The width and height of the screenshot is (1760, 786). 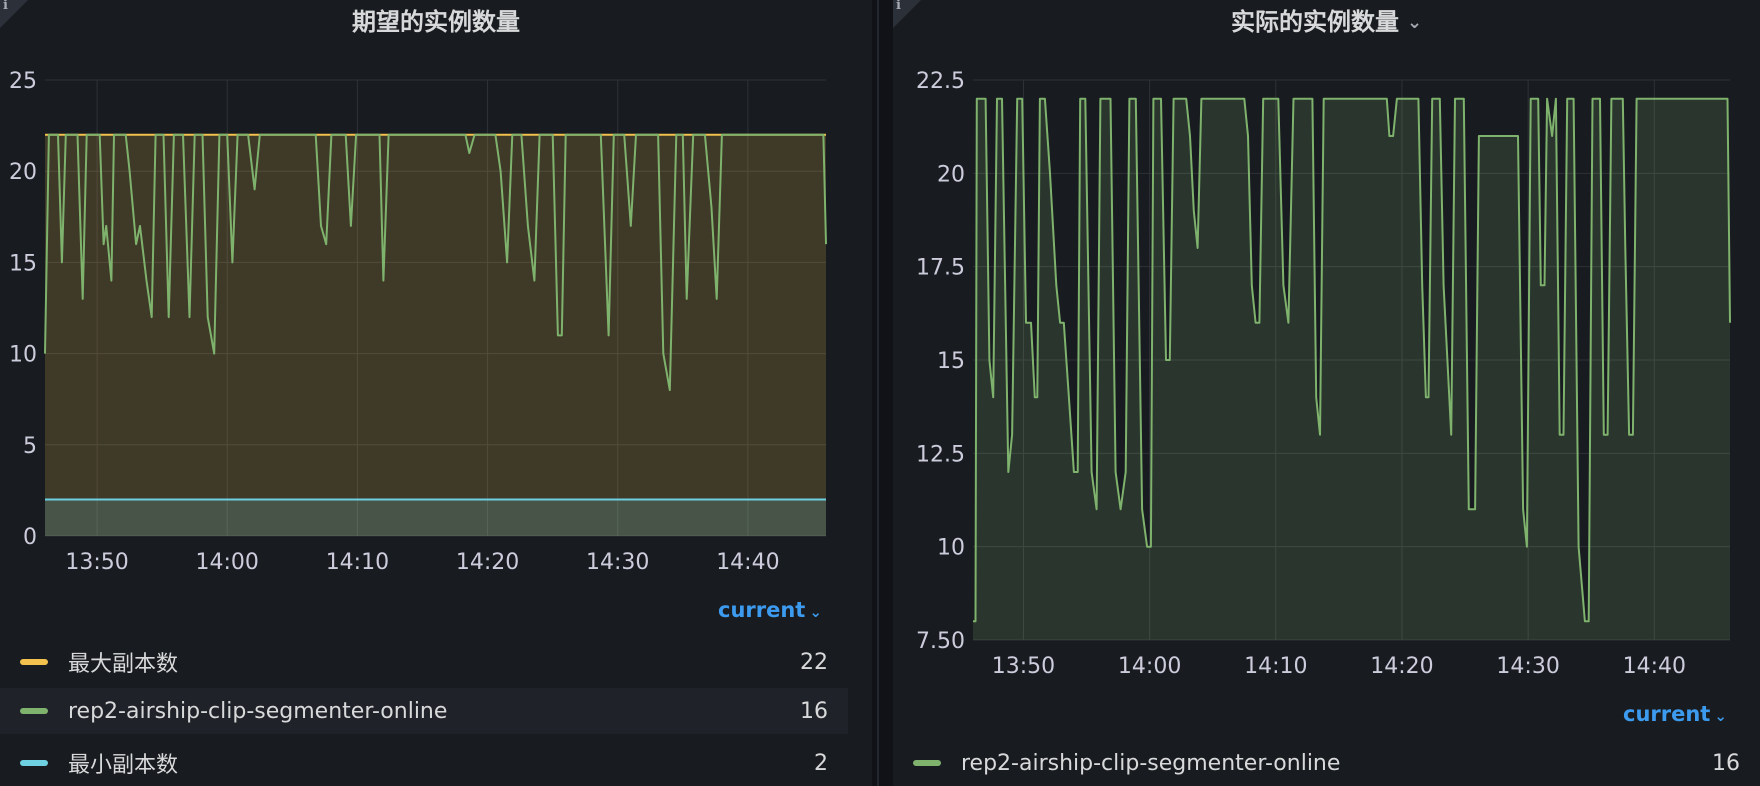 What do you see at coordinates (435, 262) in the screenshot?
I see `series-line` at bounding box center [435, 262].